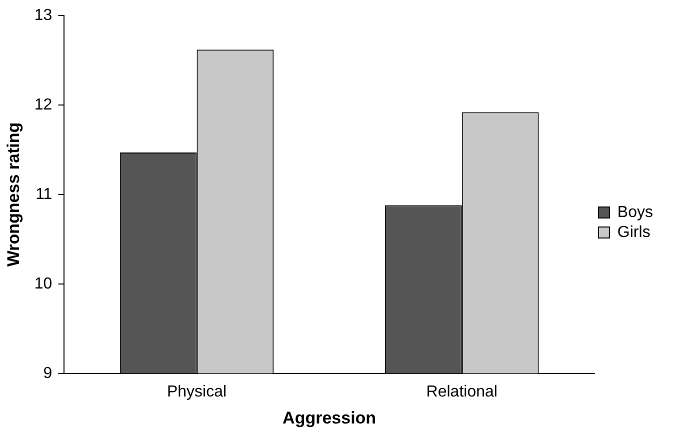  Describe the element at coordinates (462, 391) in the screenshot. I see `x-tick-label: Relational` at that location.